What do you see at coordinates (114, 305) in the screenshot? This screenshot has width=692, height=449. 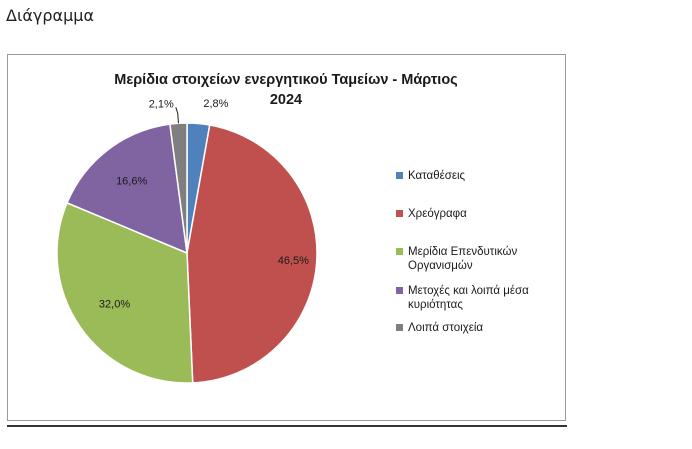 I see `slice-data-label: 32,0%` at bounding box center [114, 305].